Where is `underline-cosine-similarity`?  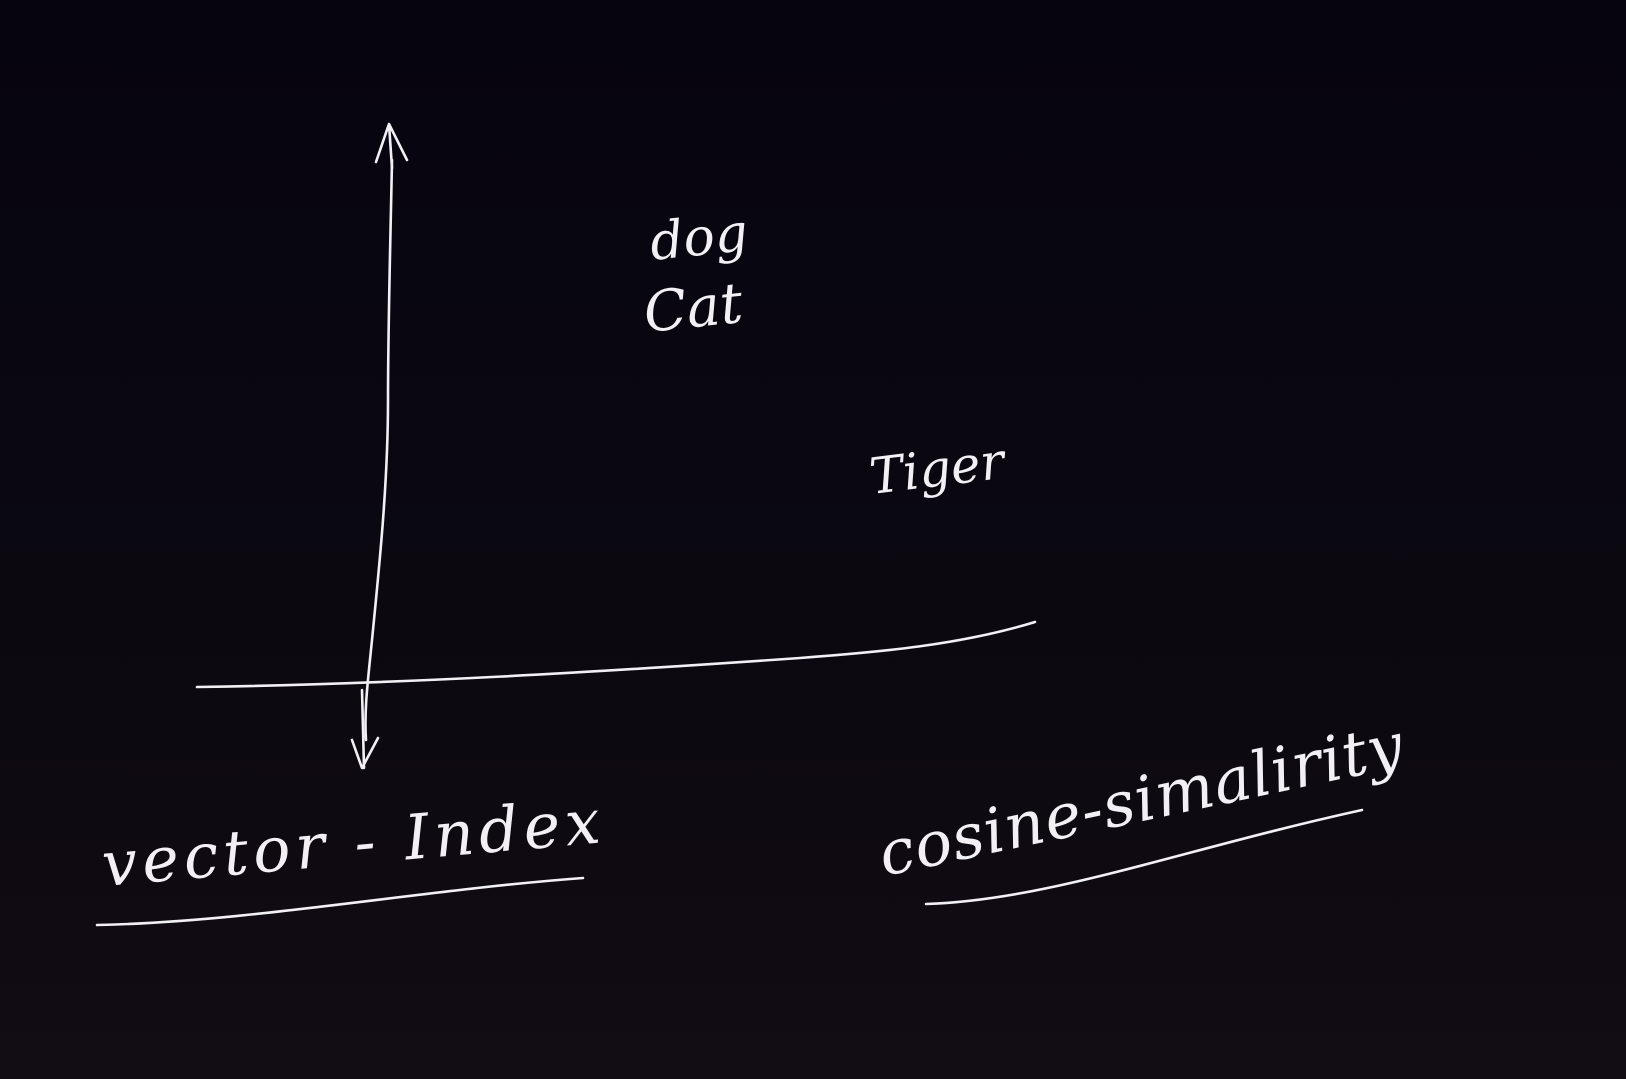
underline-cosine-similarity is located at coordinates (1144, 857).